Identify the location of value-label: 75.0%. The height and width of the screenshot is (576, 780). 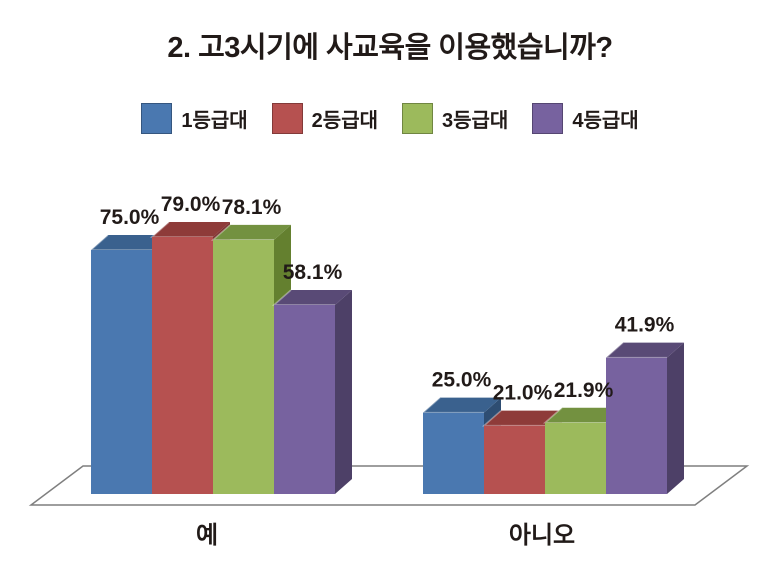
(130, 217).